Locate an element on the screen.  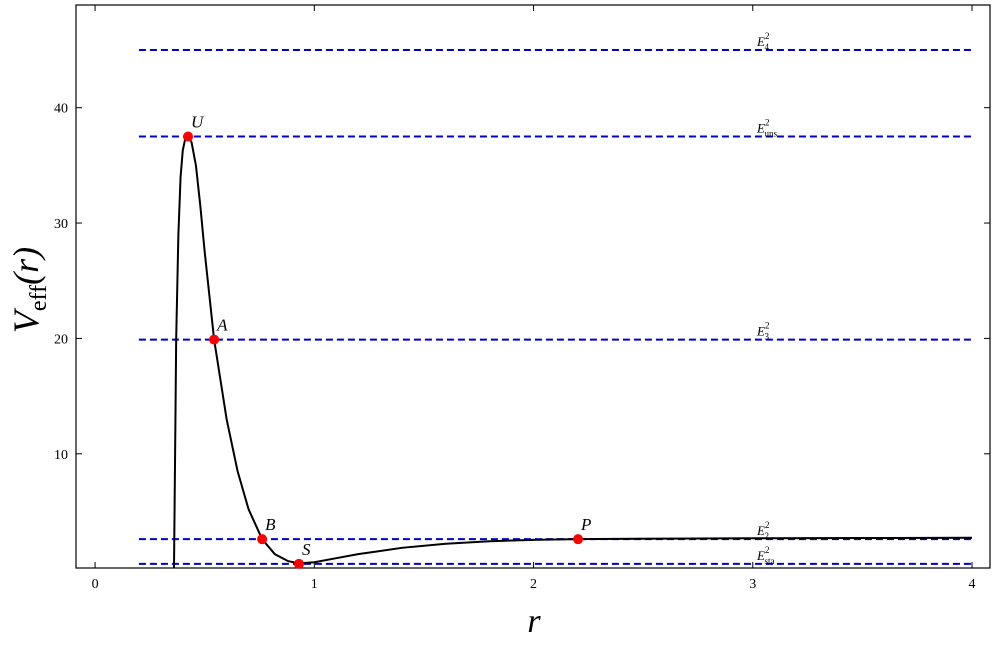
level-label: E2 4 is located at coordinates (762, 41).